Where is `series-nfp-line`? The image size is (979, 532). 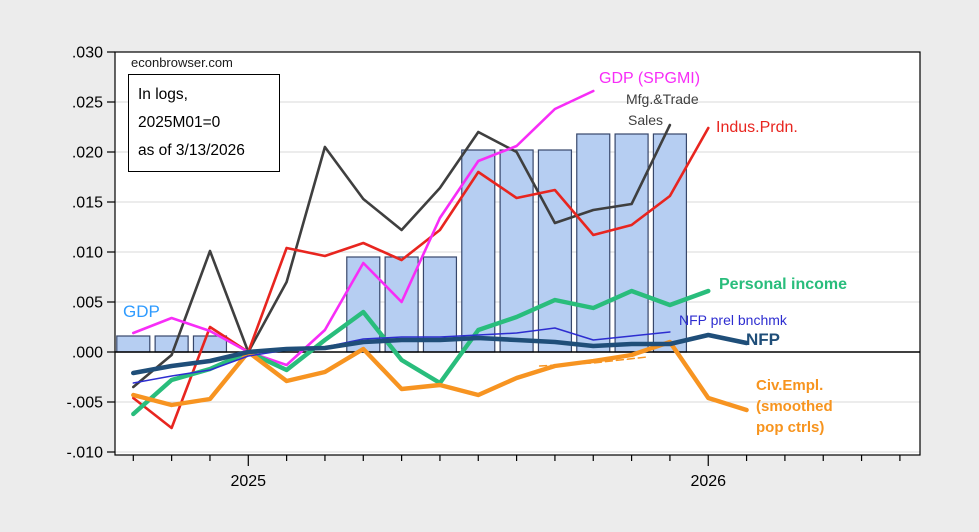
series-nfp-line is located at coordinates (440, 354).